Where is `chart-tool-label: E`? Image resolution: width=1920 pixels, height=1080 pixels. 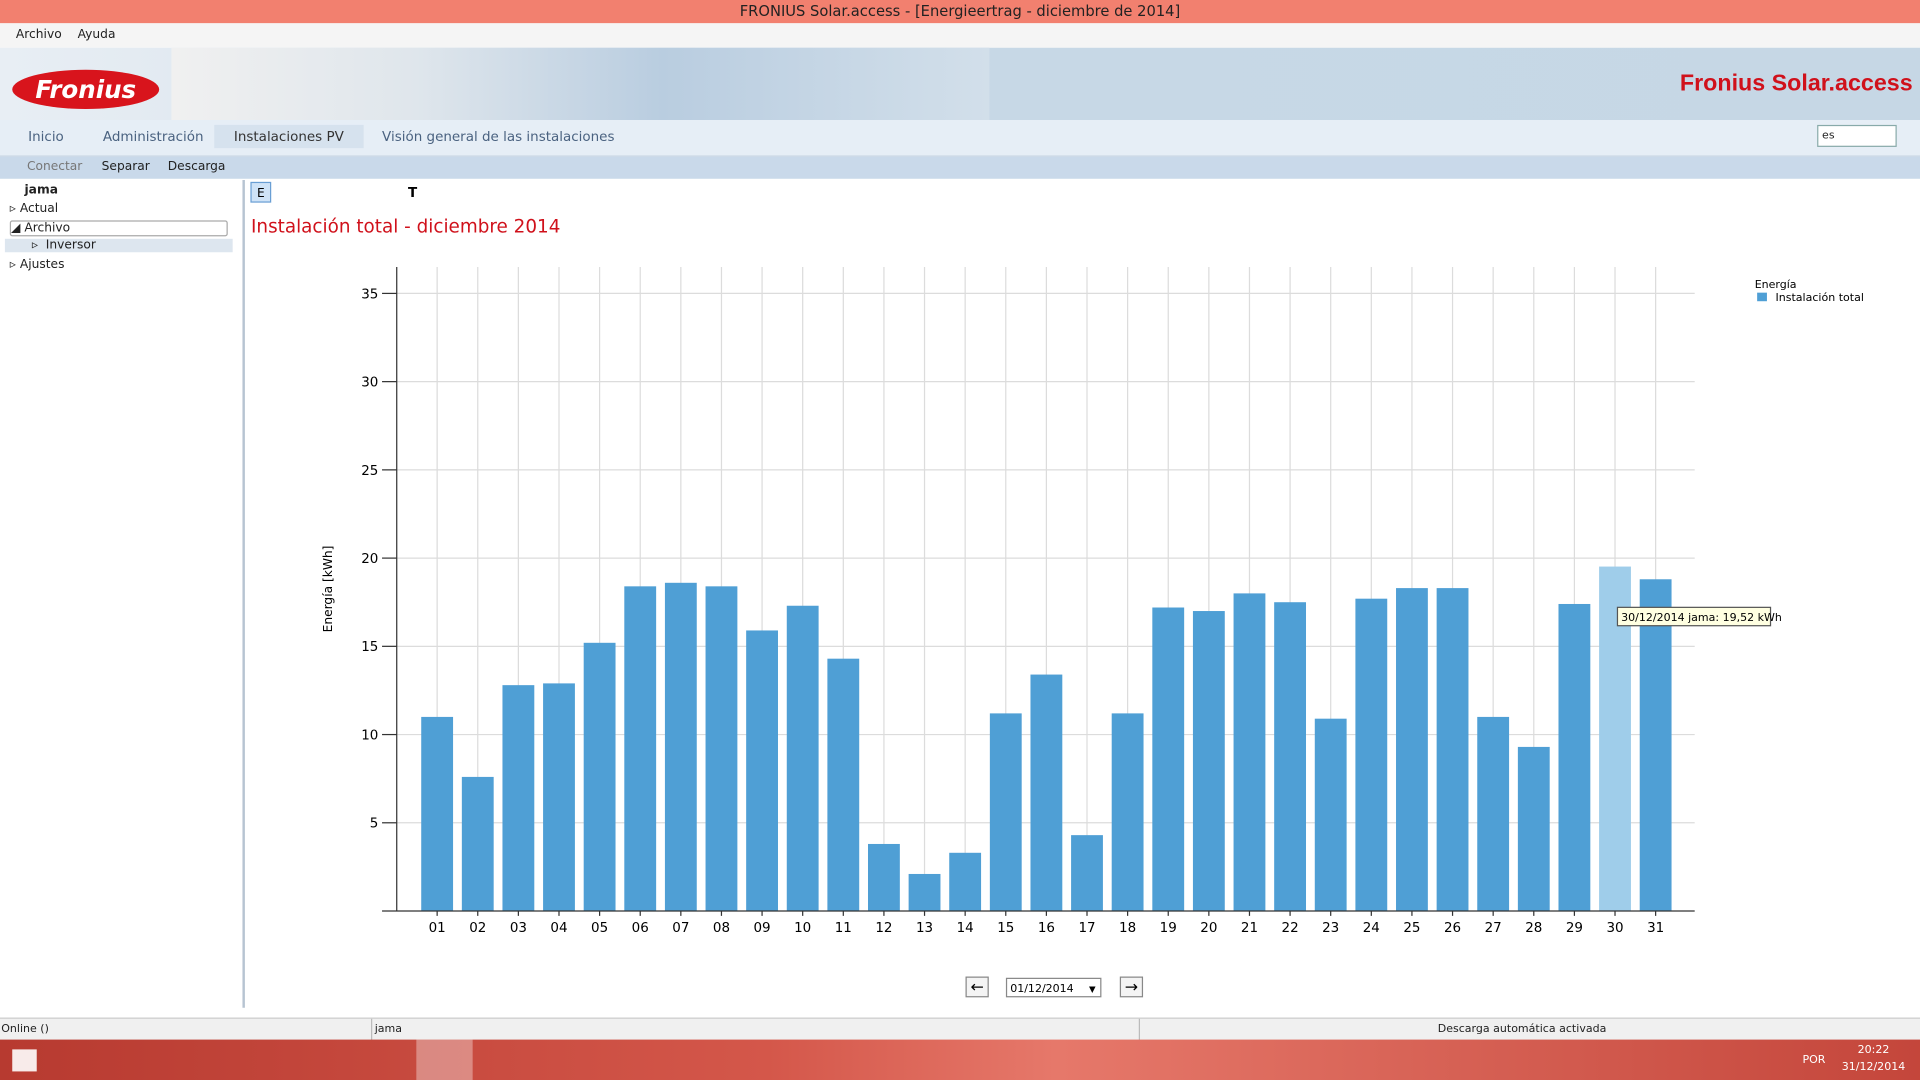
chart-tool-label: E is located at coordinates (261, 193).